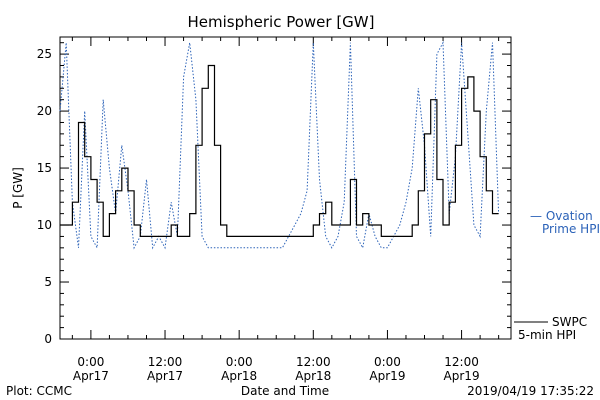 The height and width of the screenshot is (400, 600). I want to click on legend-ovation-line2: Prime HPI, so click(571, 229).